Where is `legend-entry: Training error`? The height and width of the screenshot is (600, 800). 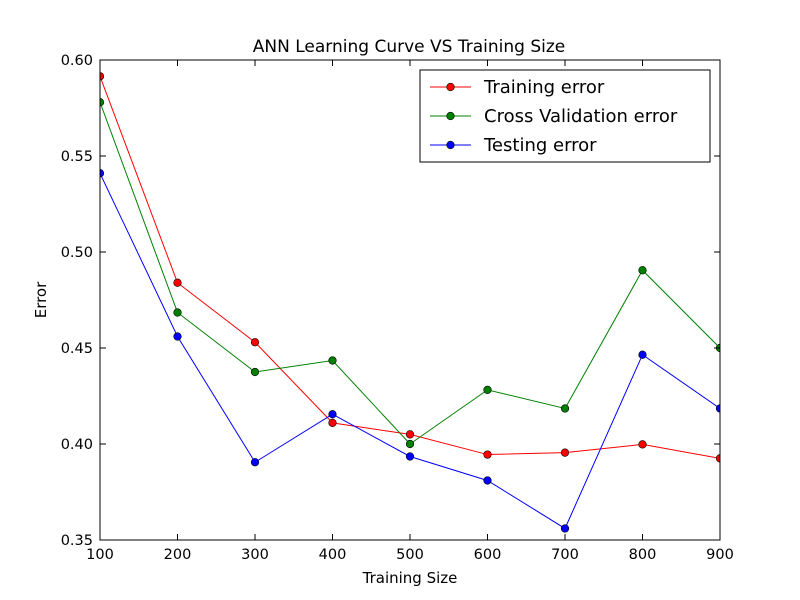
legend-entry: Training error is located at coordinates (517, 87).